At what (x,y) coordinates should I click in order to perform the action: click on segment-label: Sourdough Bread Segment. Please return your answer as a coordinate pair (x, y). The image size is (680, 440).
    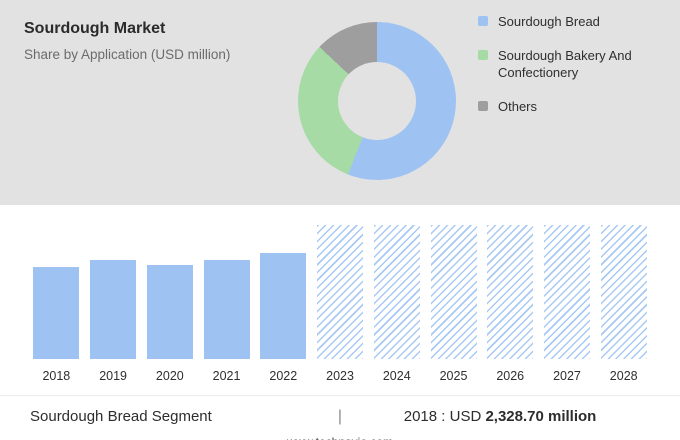
    Looking at the image, I should click on (121, 416).